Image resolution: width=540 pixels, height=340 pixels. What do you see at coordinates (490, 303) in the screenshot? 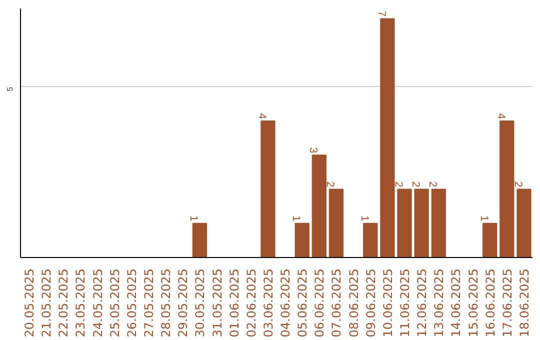
I see `x-tick-label: 16.06.2025` at bounding box center [490, 303].